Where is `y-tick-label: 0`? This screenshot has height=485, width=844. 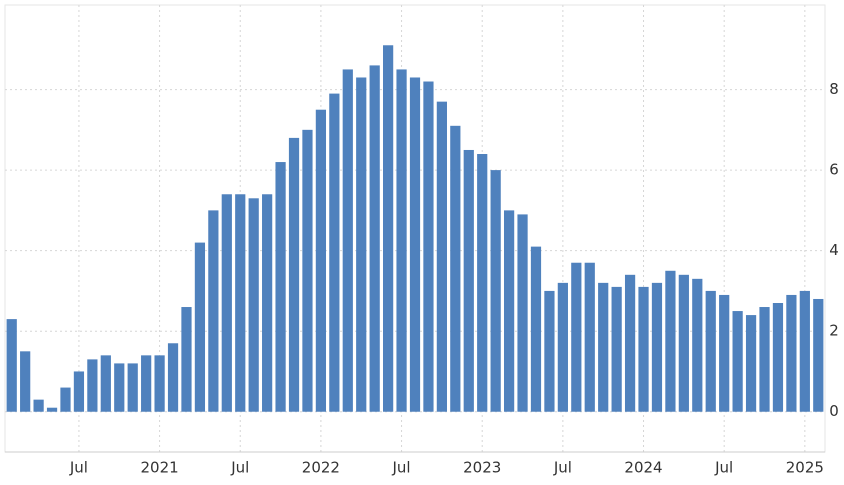 y-tick-label: 0 is located at coordinates (834, 411).